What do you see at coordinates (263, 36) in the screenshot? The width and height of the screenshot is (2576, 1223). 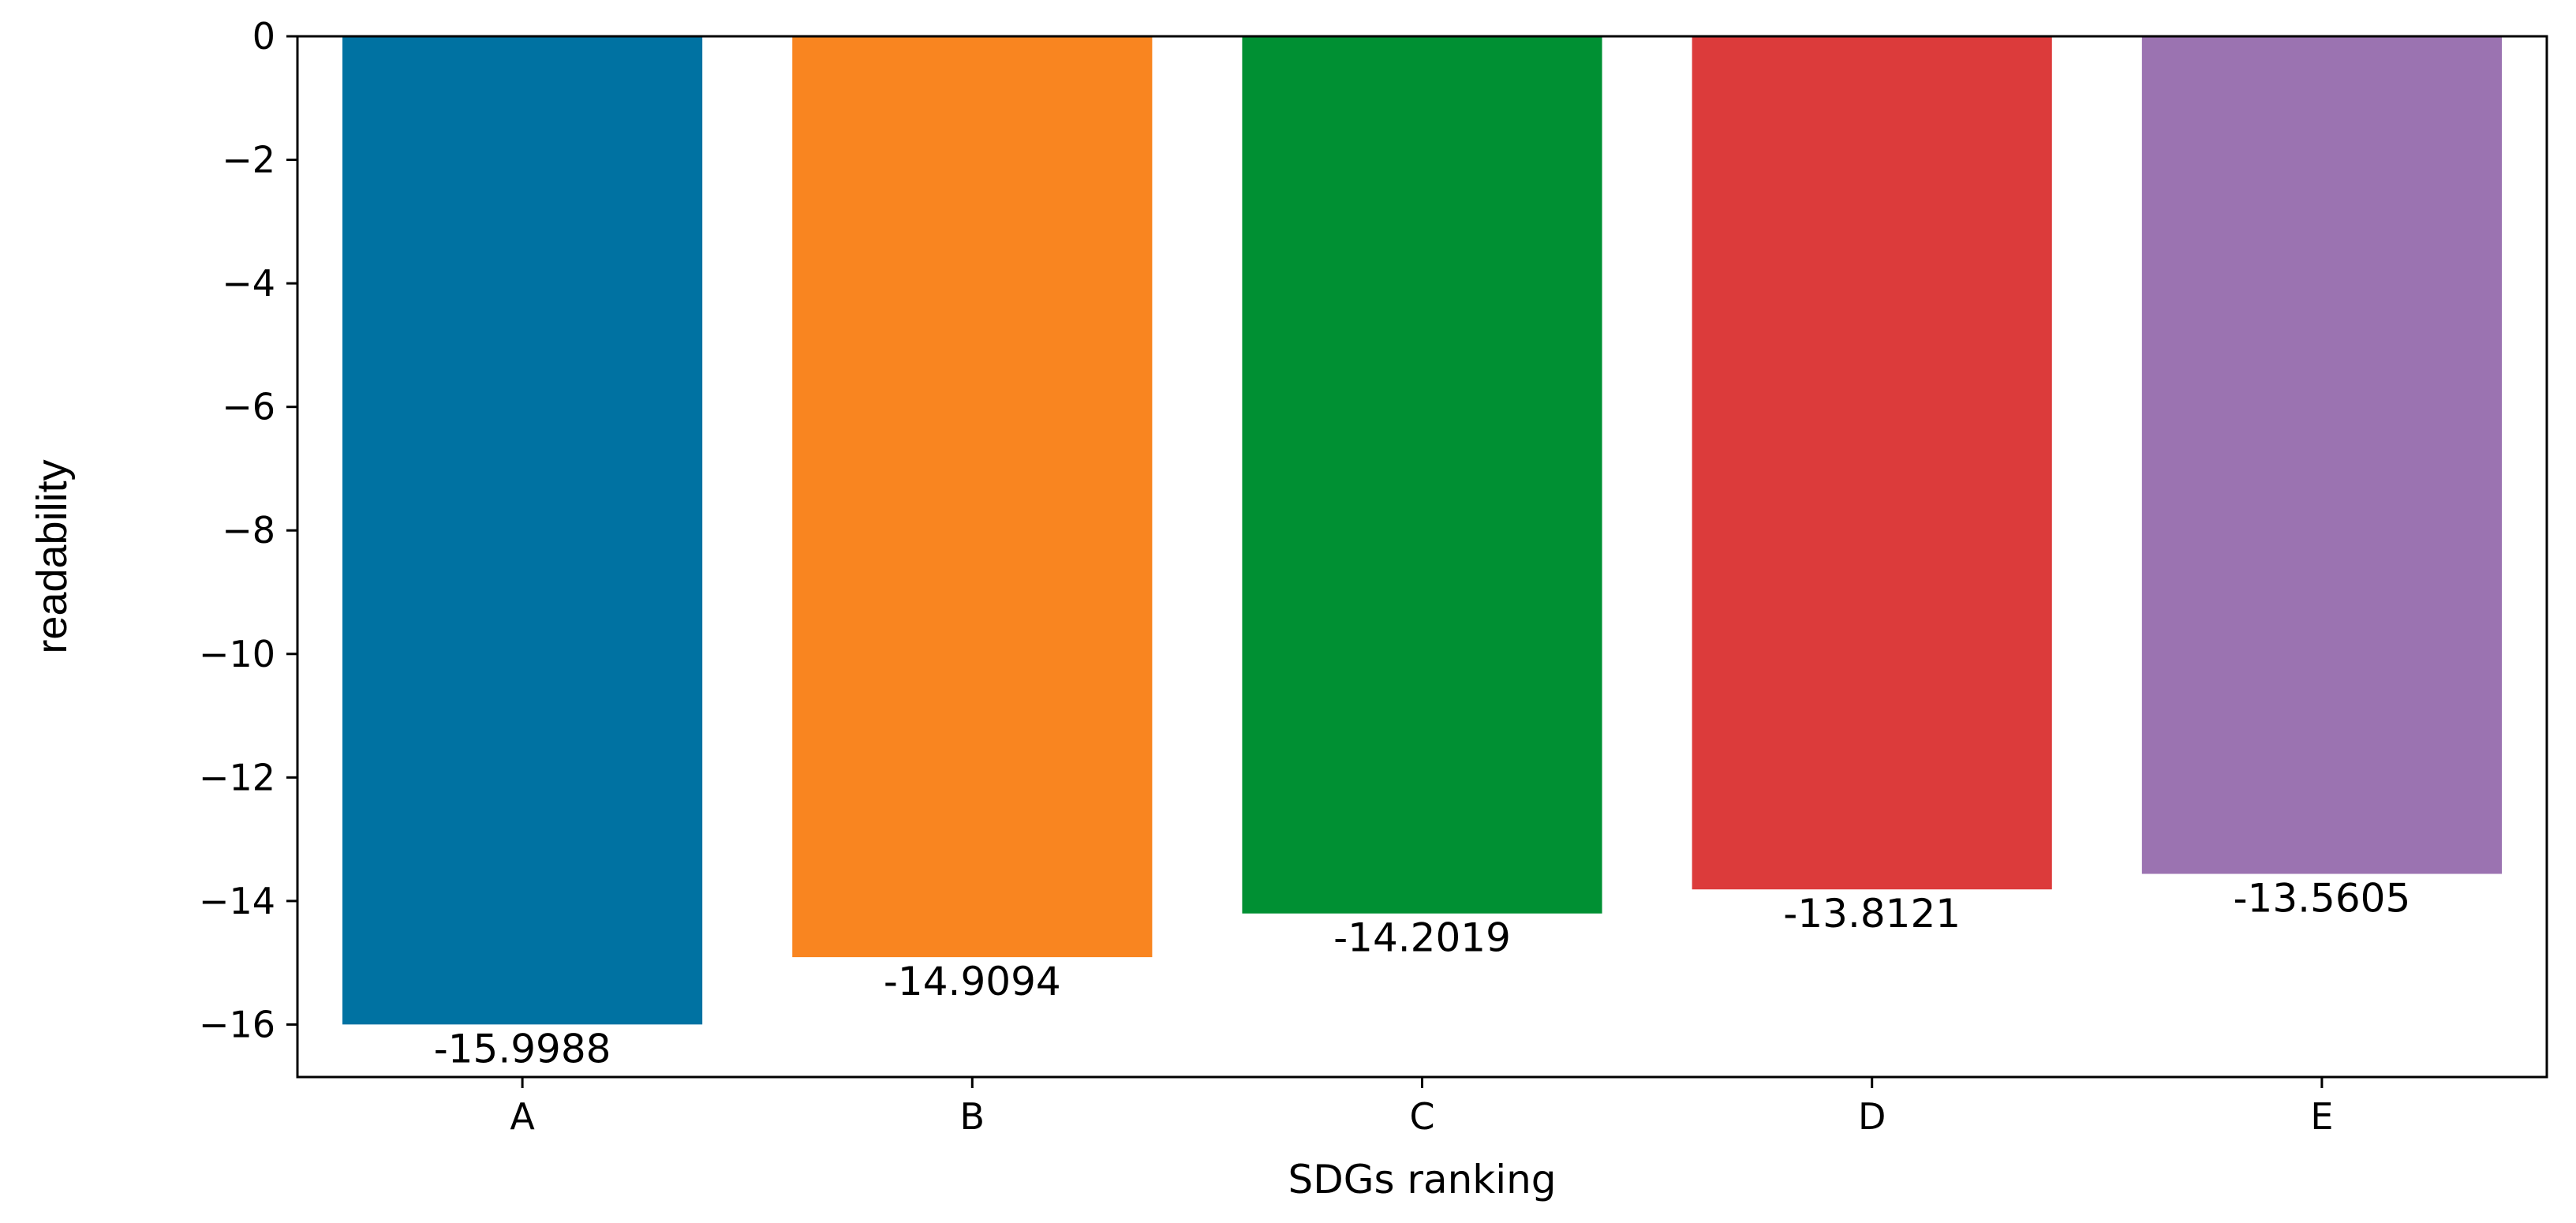 I see `y-tick-label: 0` at bounding box center [263, 36].